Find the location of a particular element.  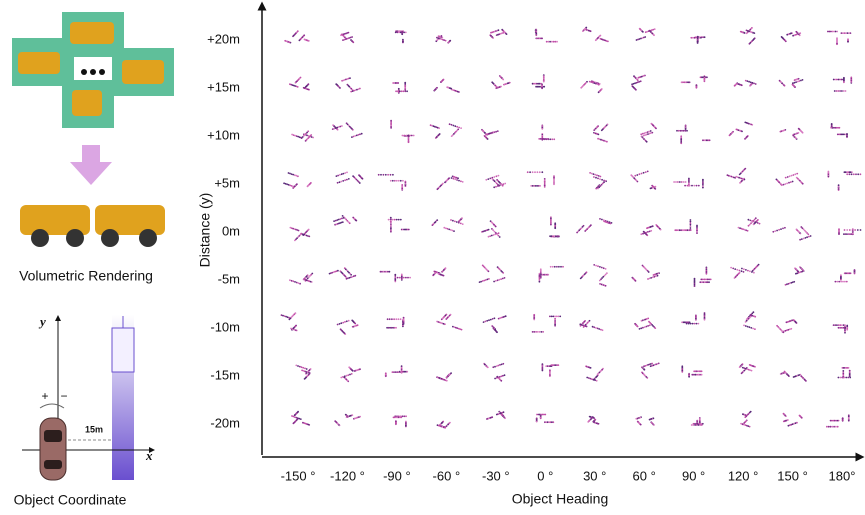

row-label: -10m is located at coordinates (225, 326).